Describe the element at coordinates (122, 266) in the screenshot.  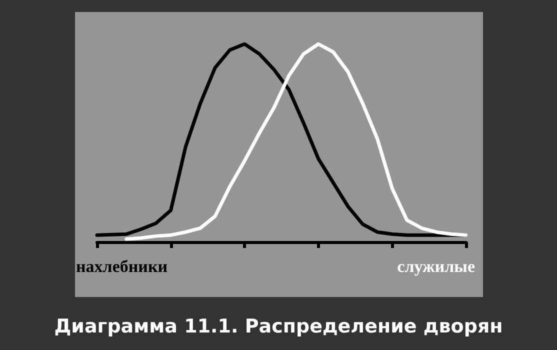
I see `text: нахлебники` at that location.